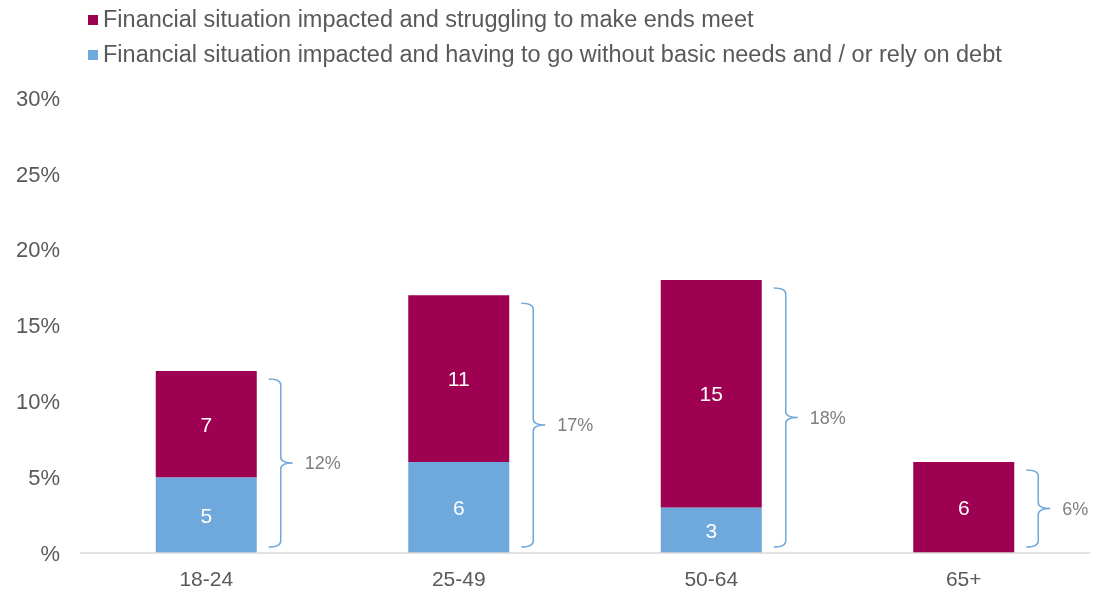 The image size is (1099, 599). What do you see at coordinates (37, 402) in the screenshot?
I see `y-tick-label: 10%` at bounding box center [37, 402].